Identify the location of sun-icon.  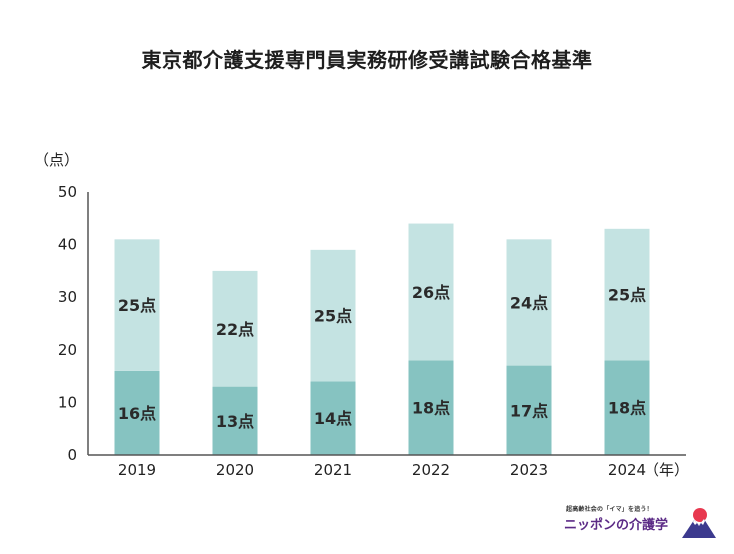
(700, 515).